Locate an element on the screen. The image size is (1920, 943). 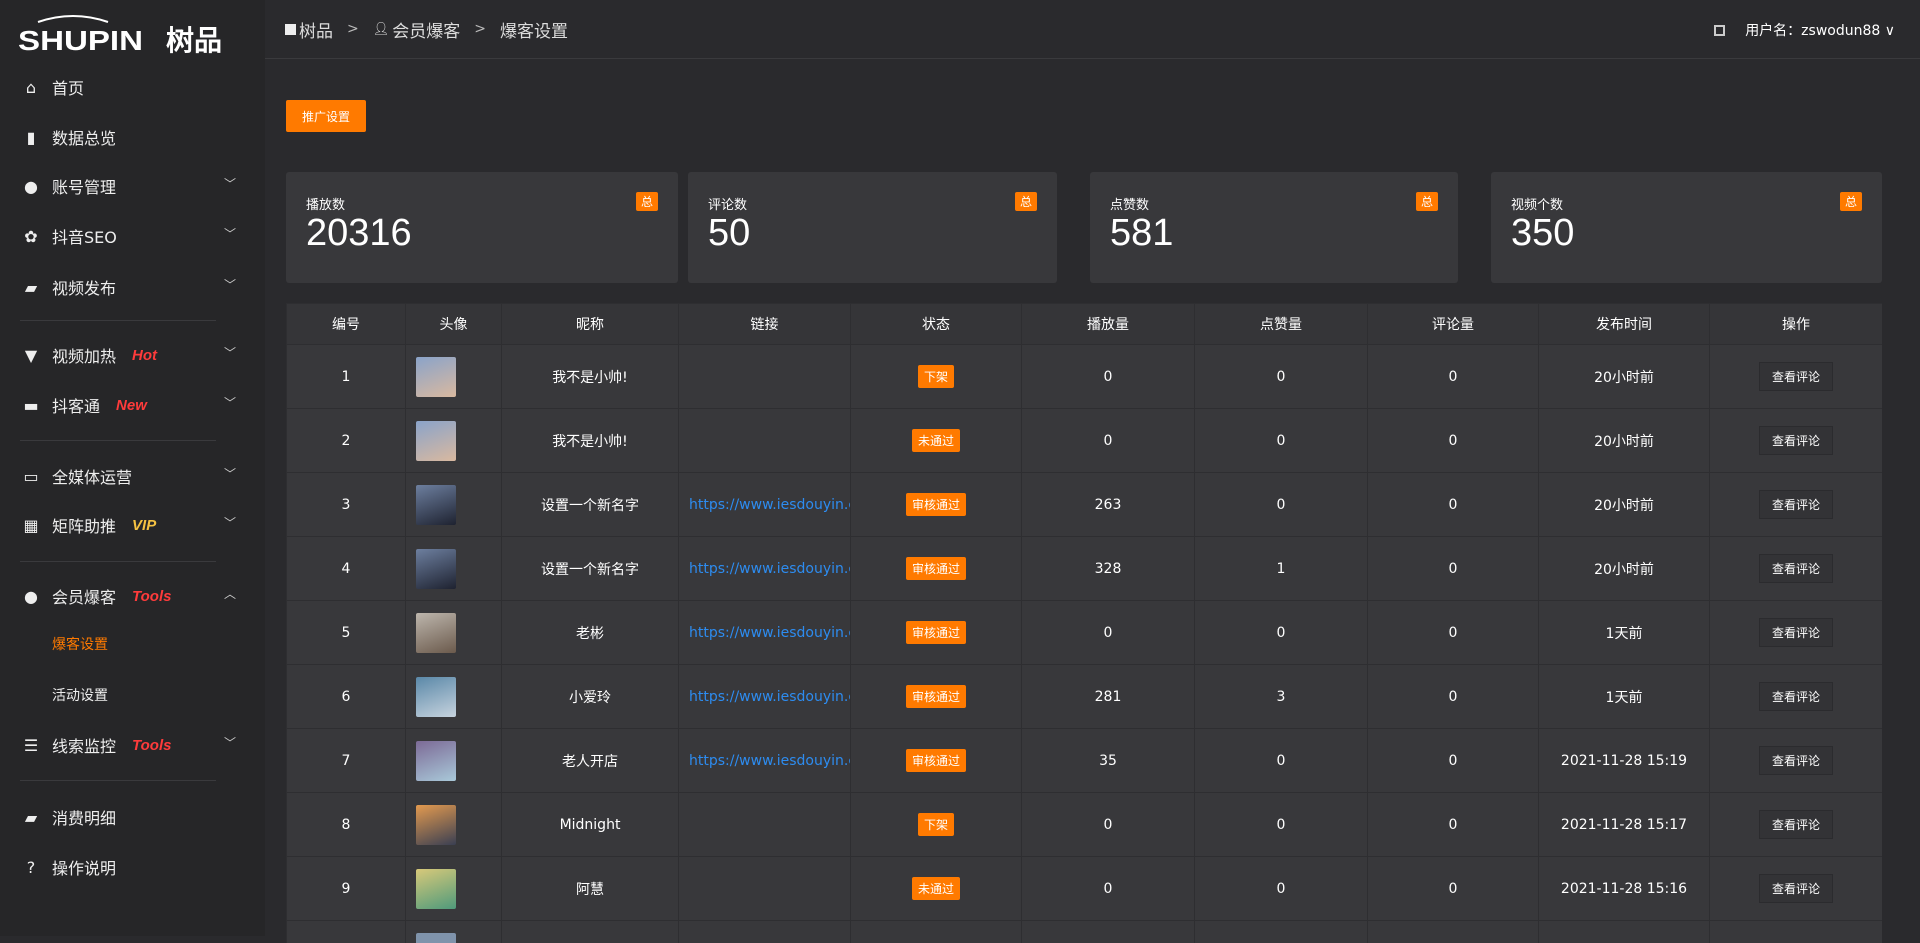
chevron-up-icon: ︿ is located at coordinates (230, 593).